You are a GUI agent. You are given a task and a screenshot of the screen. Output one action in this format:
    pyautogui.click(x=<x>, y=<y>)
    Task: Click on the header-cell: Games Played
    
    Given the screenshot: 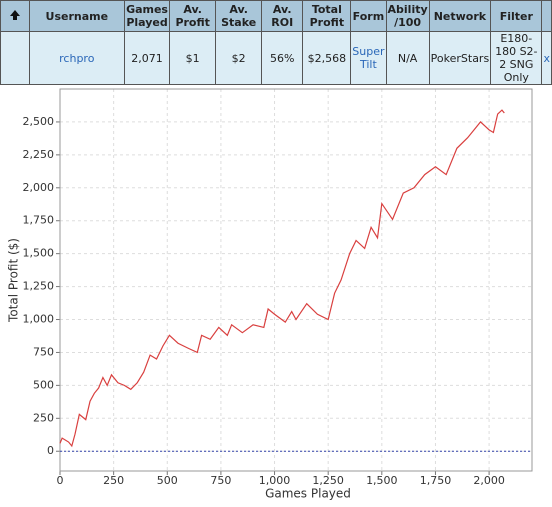 What is the action you would take?
    pyautogui.click(x=147, y=16)
    